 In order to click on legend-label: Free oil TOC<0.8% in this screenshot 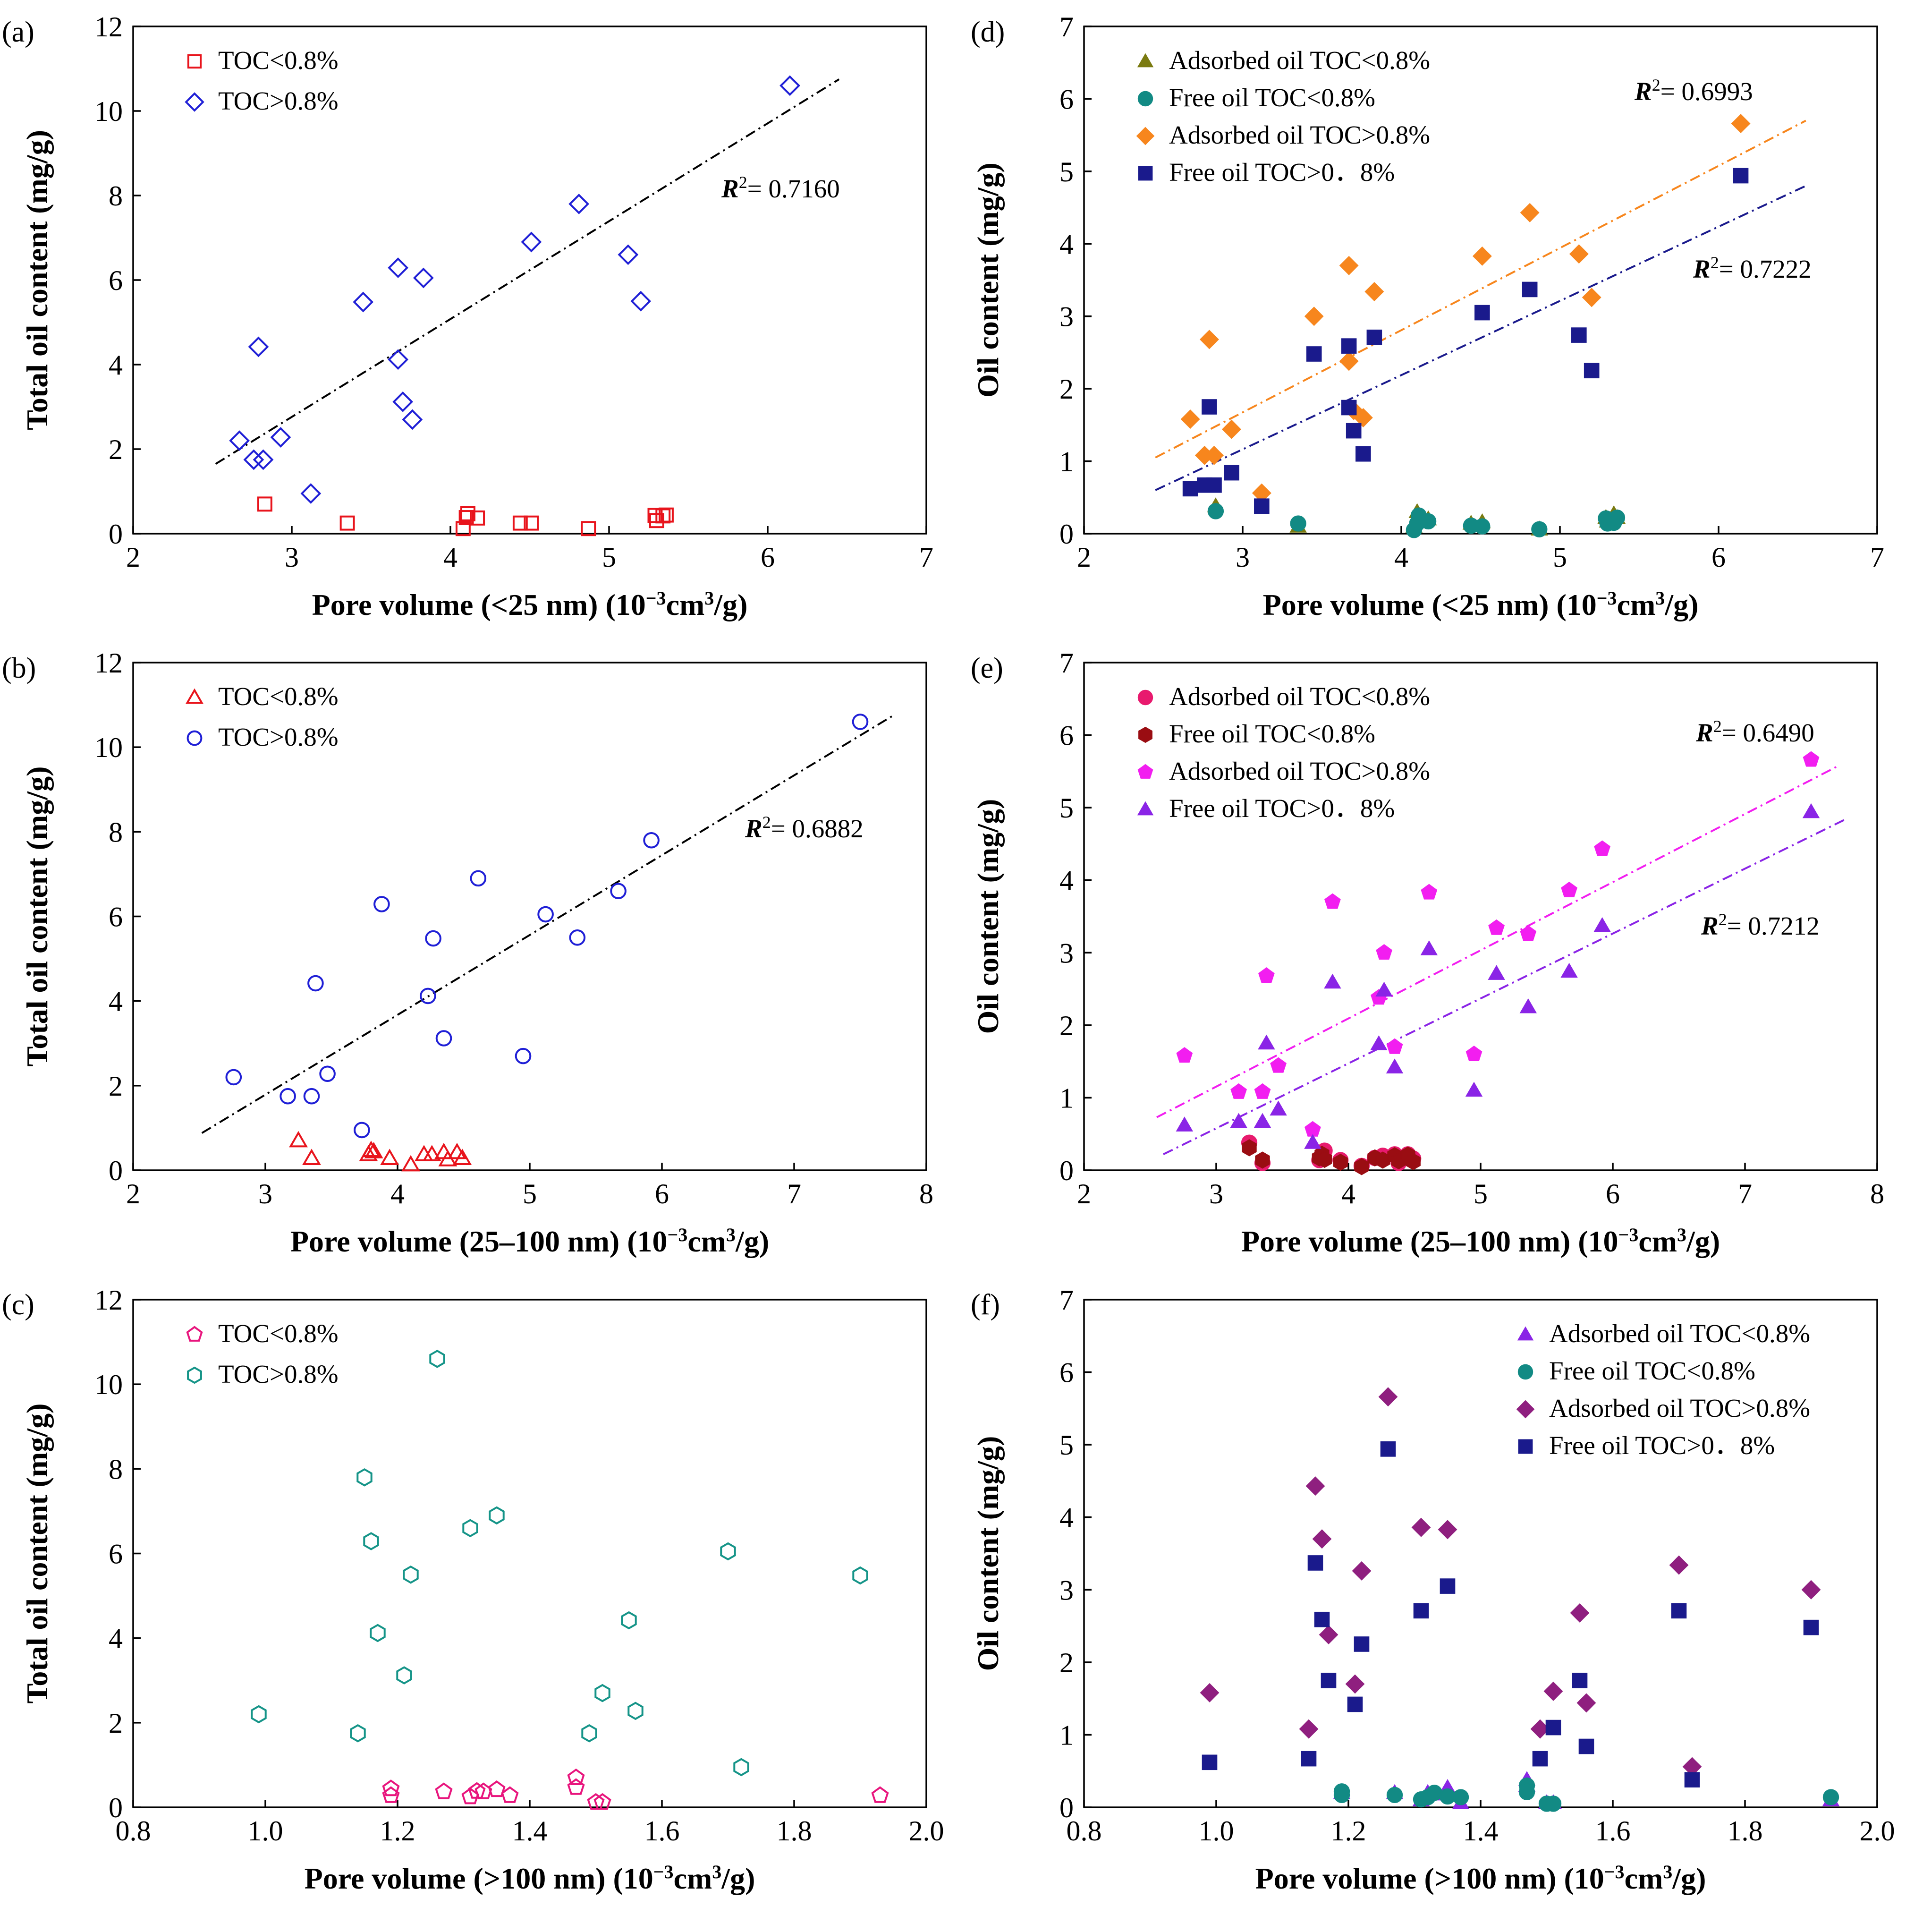, I will do `click(1272, 733)`.